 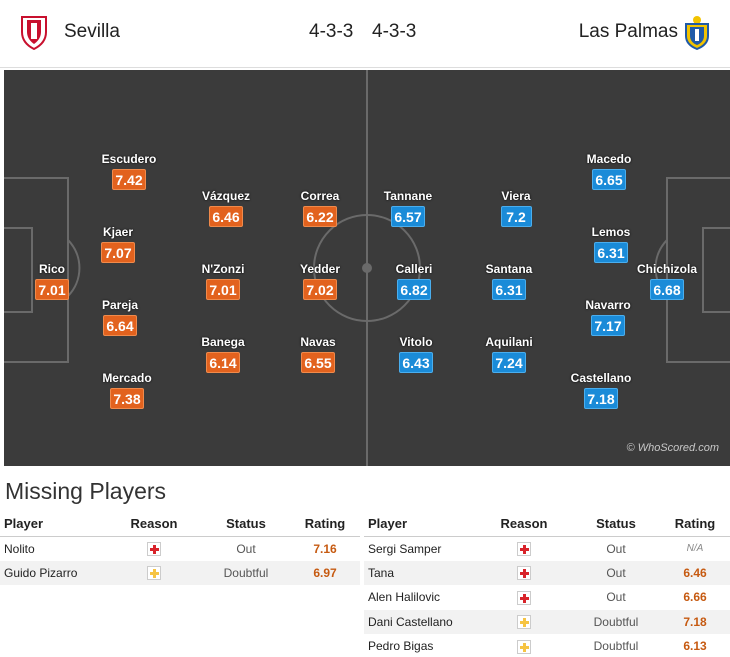 I want to click on home-player: Rico 7.01, so click(x=52, y=281).